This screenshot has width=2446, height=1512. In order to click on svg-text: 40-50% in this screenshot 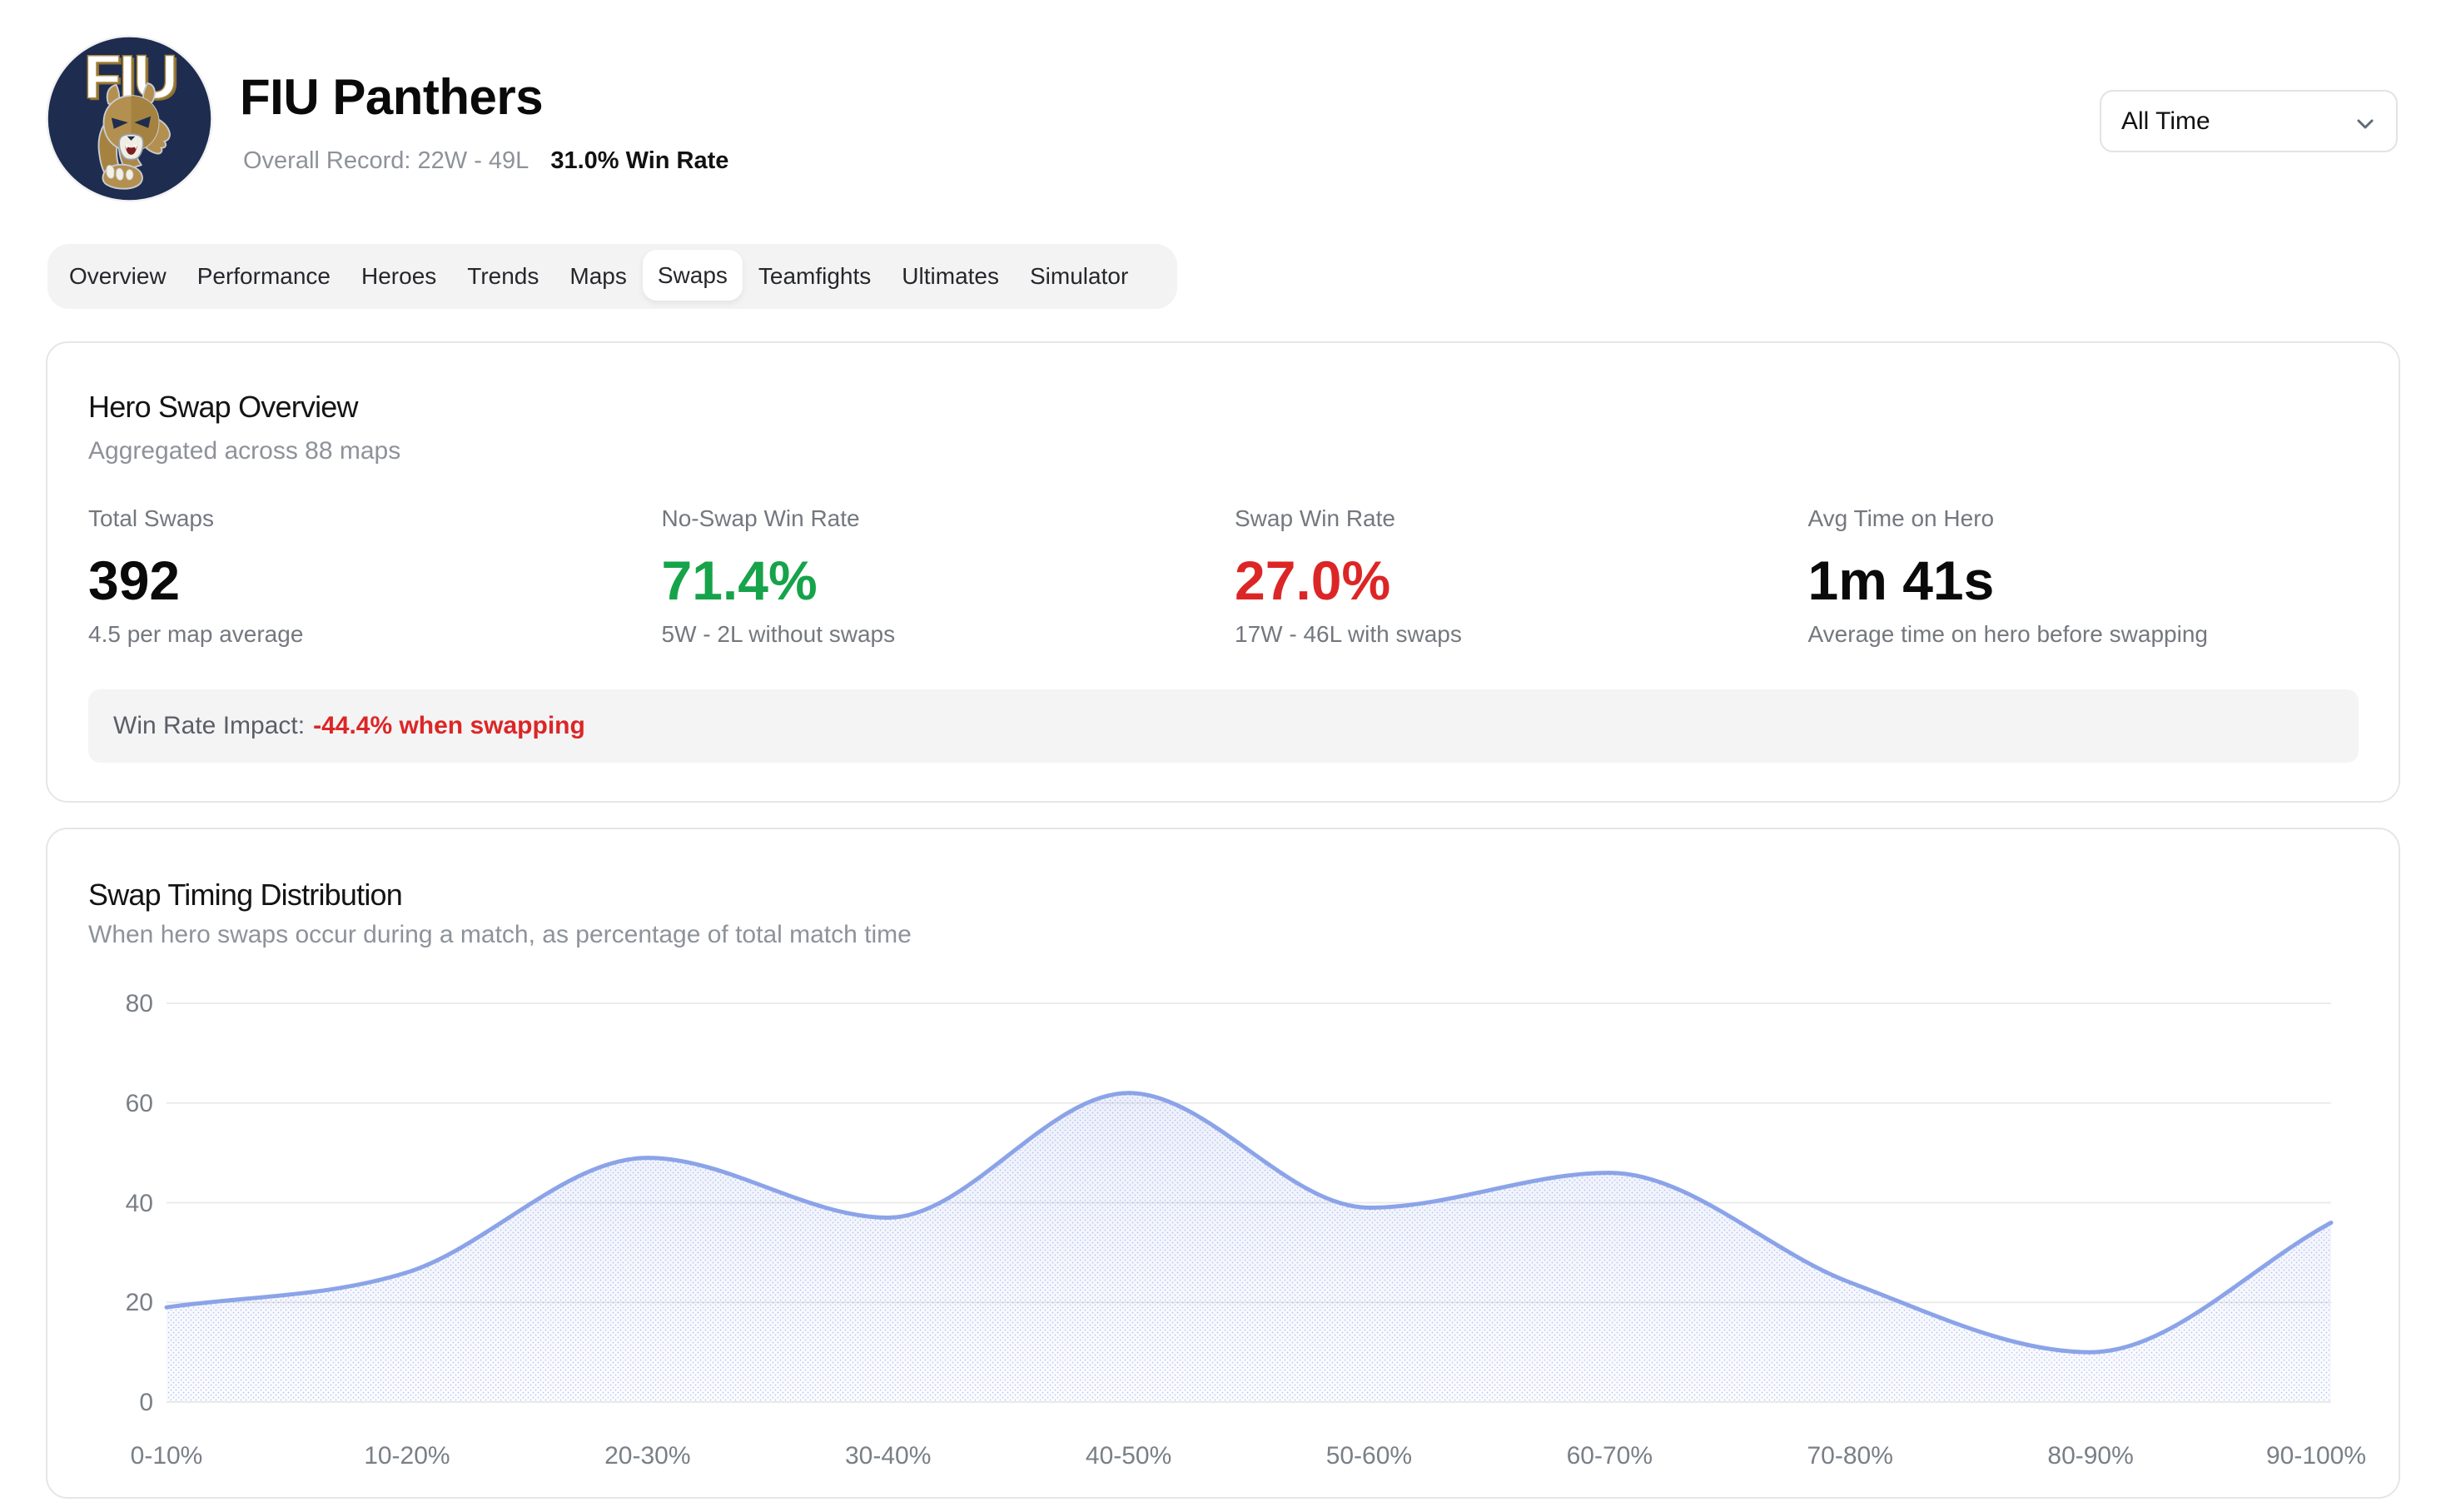, I will do `click(1128, 1456)`.